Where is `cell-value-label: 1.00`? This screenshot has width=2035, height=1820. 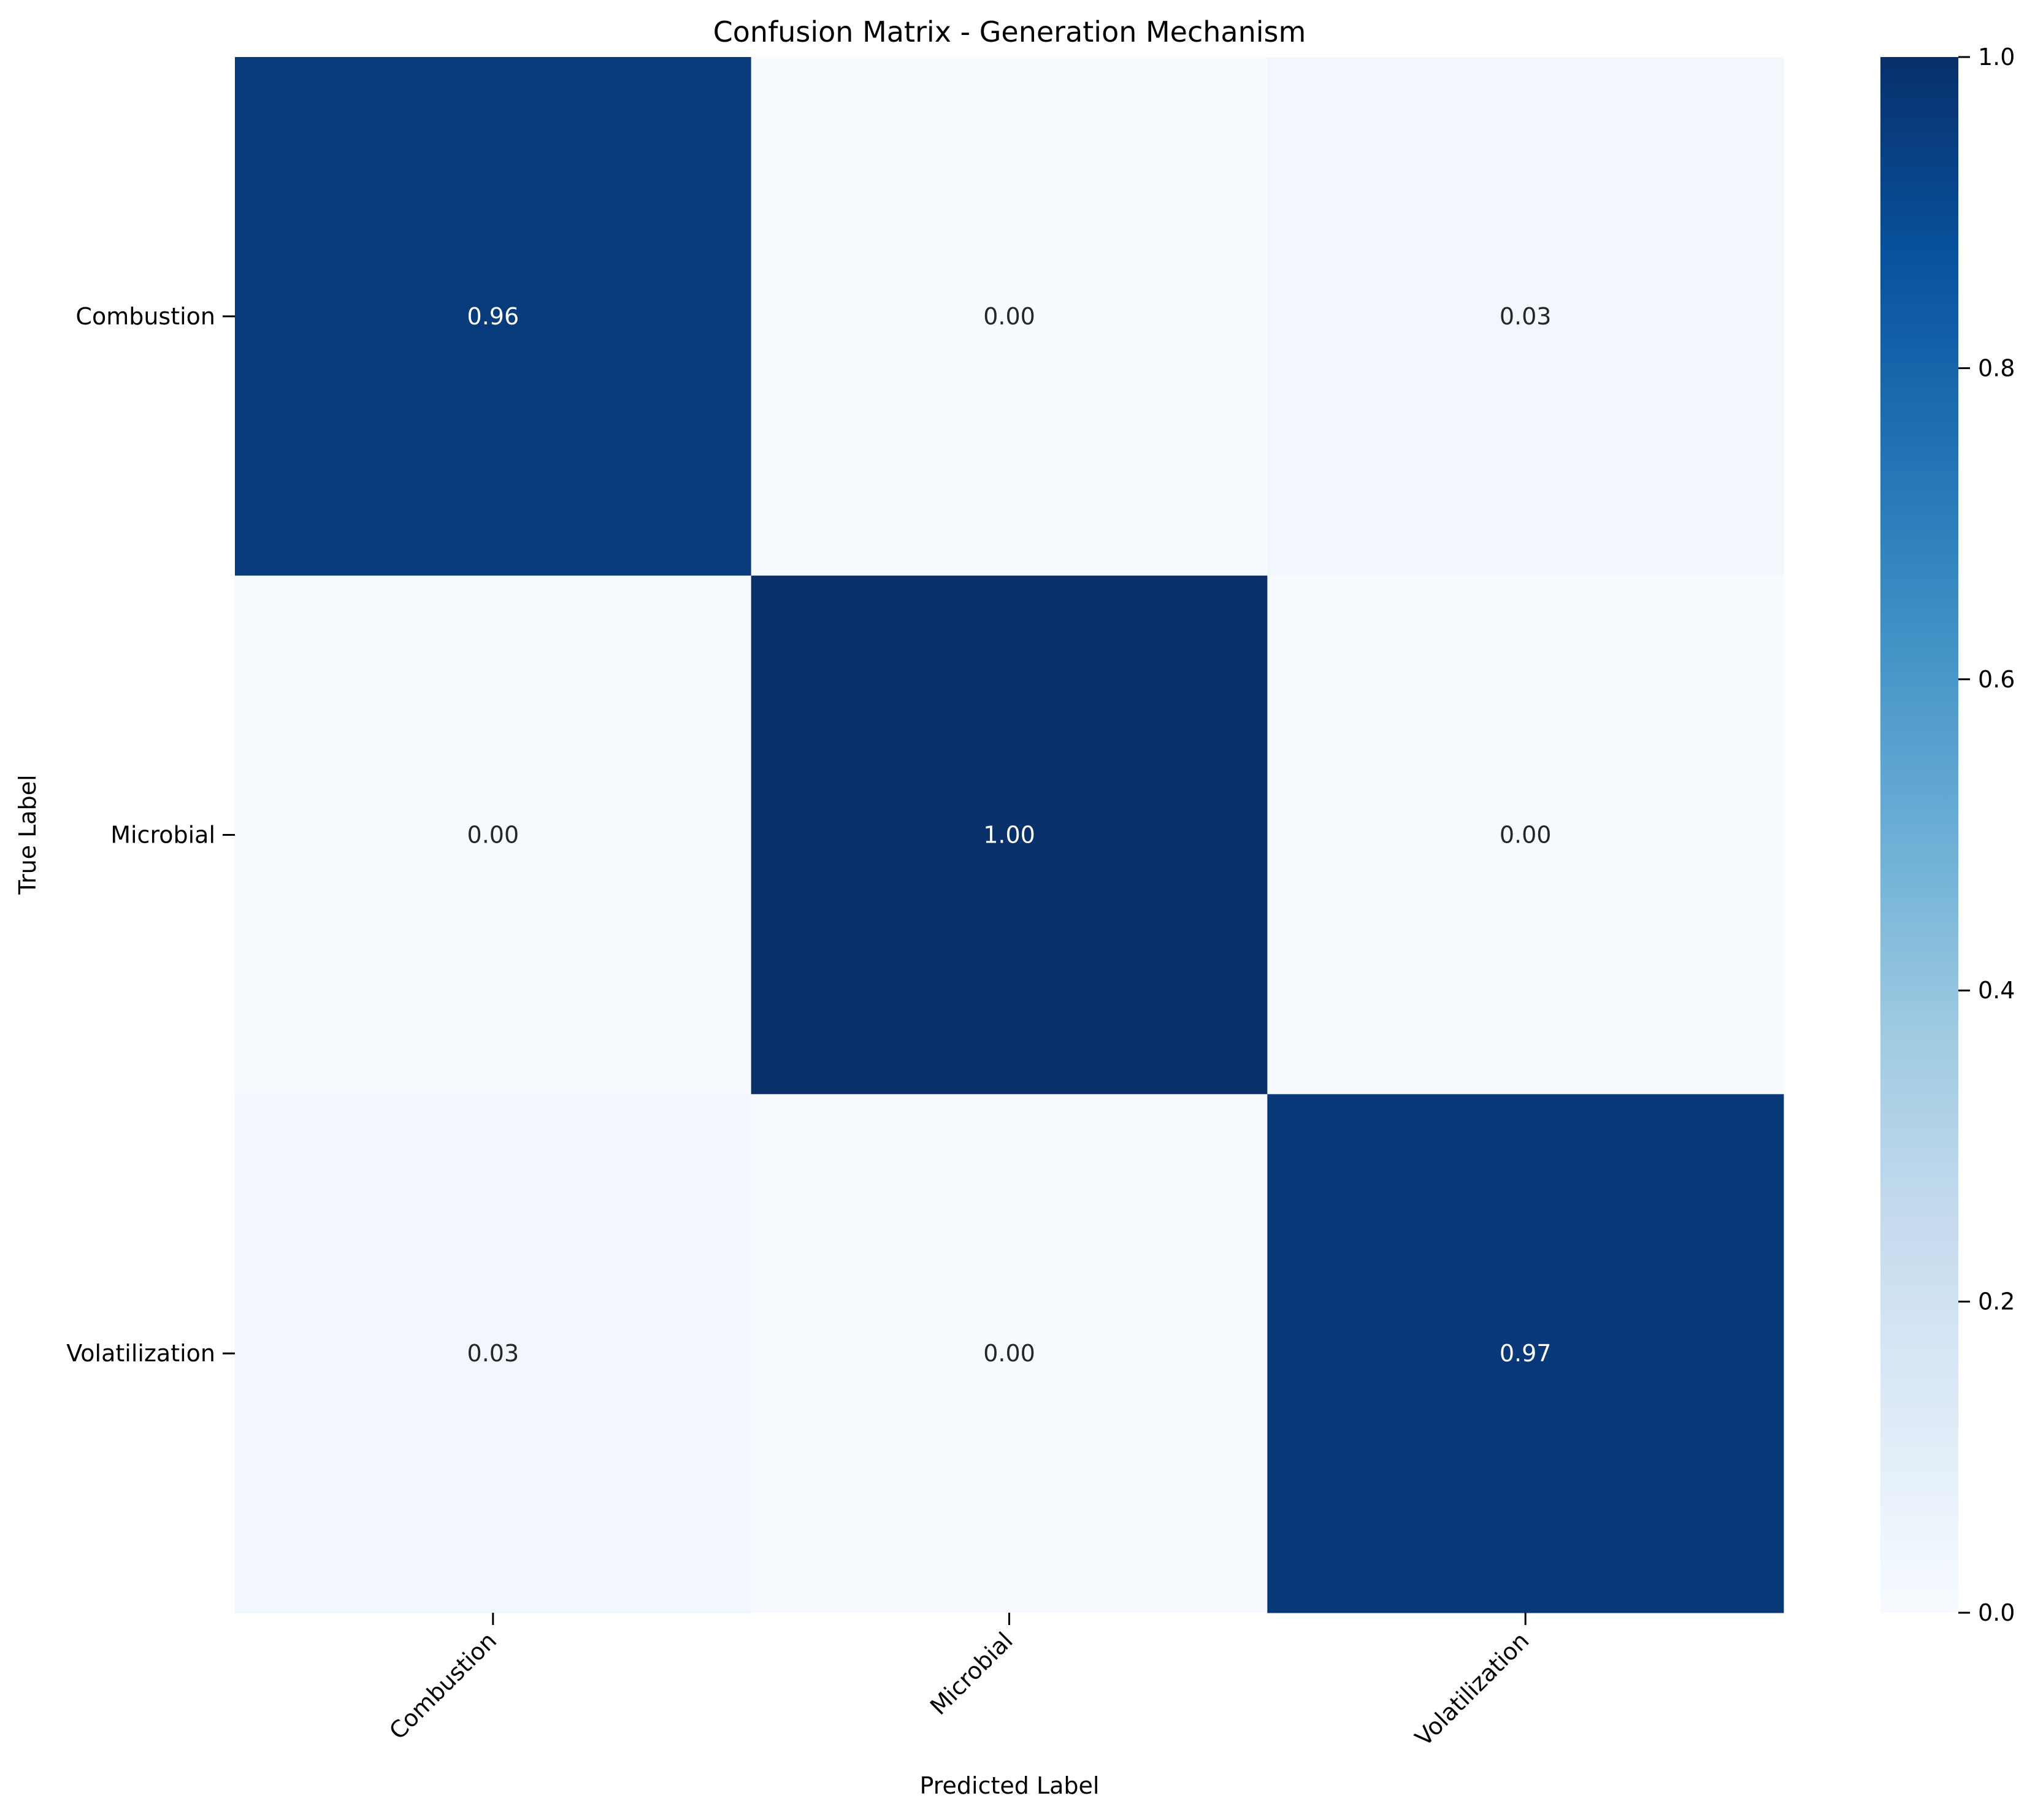 cell-value-label: 1.00 is located at coordinates (1009, 835).